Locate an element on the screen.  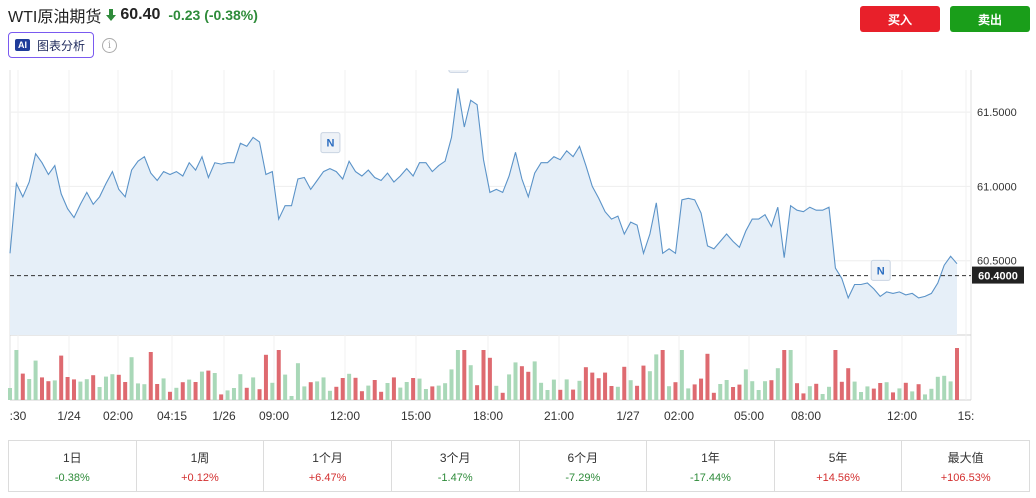
last-price: 60.40 is located at coordinates (140, 14).